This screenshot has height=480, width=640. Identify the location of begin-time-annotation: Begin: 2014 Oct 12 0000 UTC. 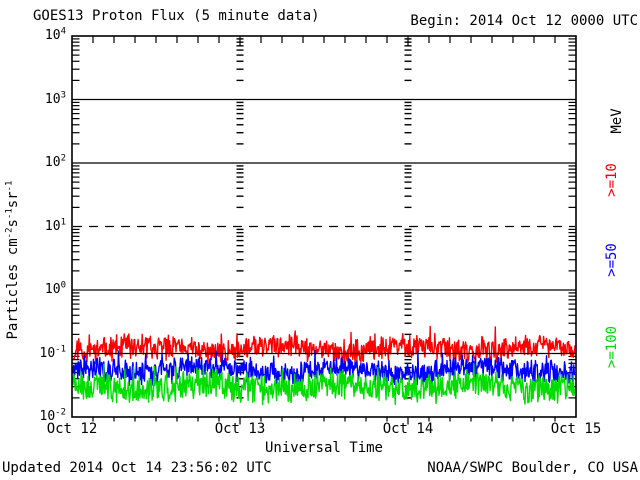
(524, 21).